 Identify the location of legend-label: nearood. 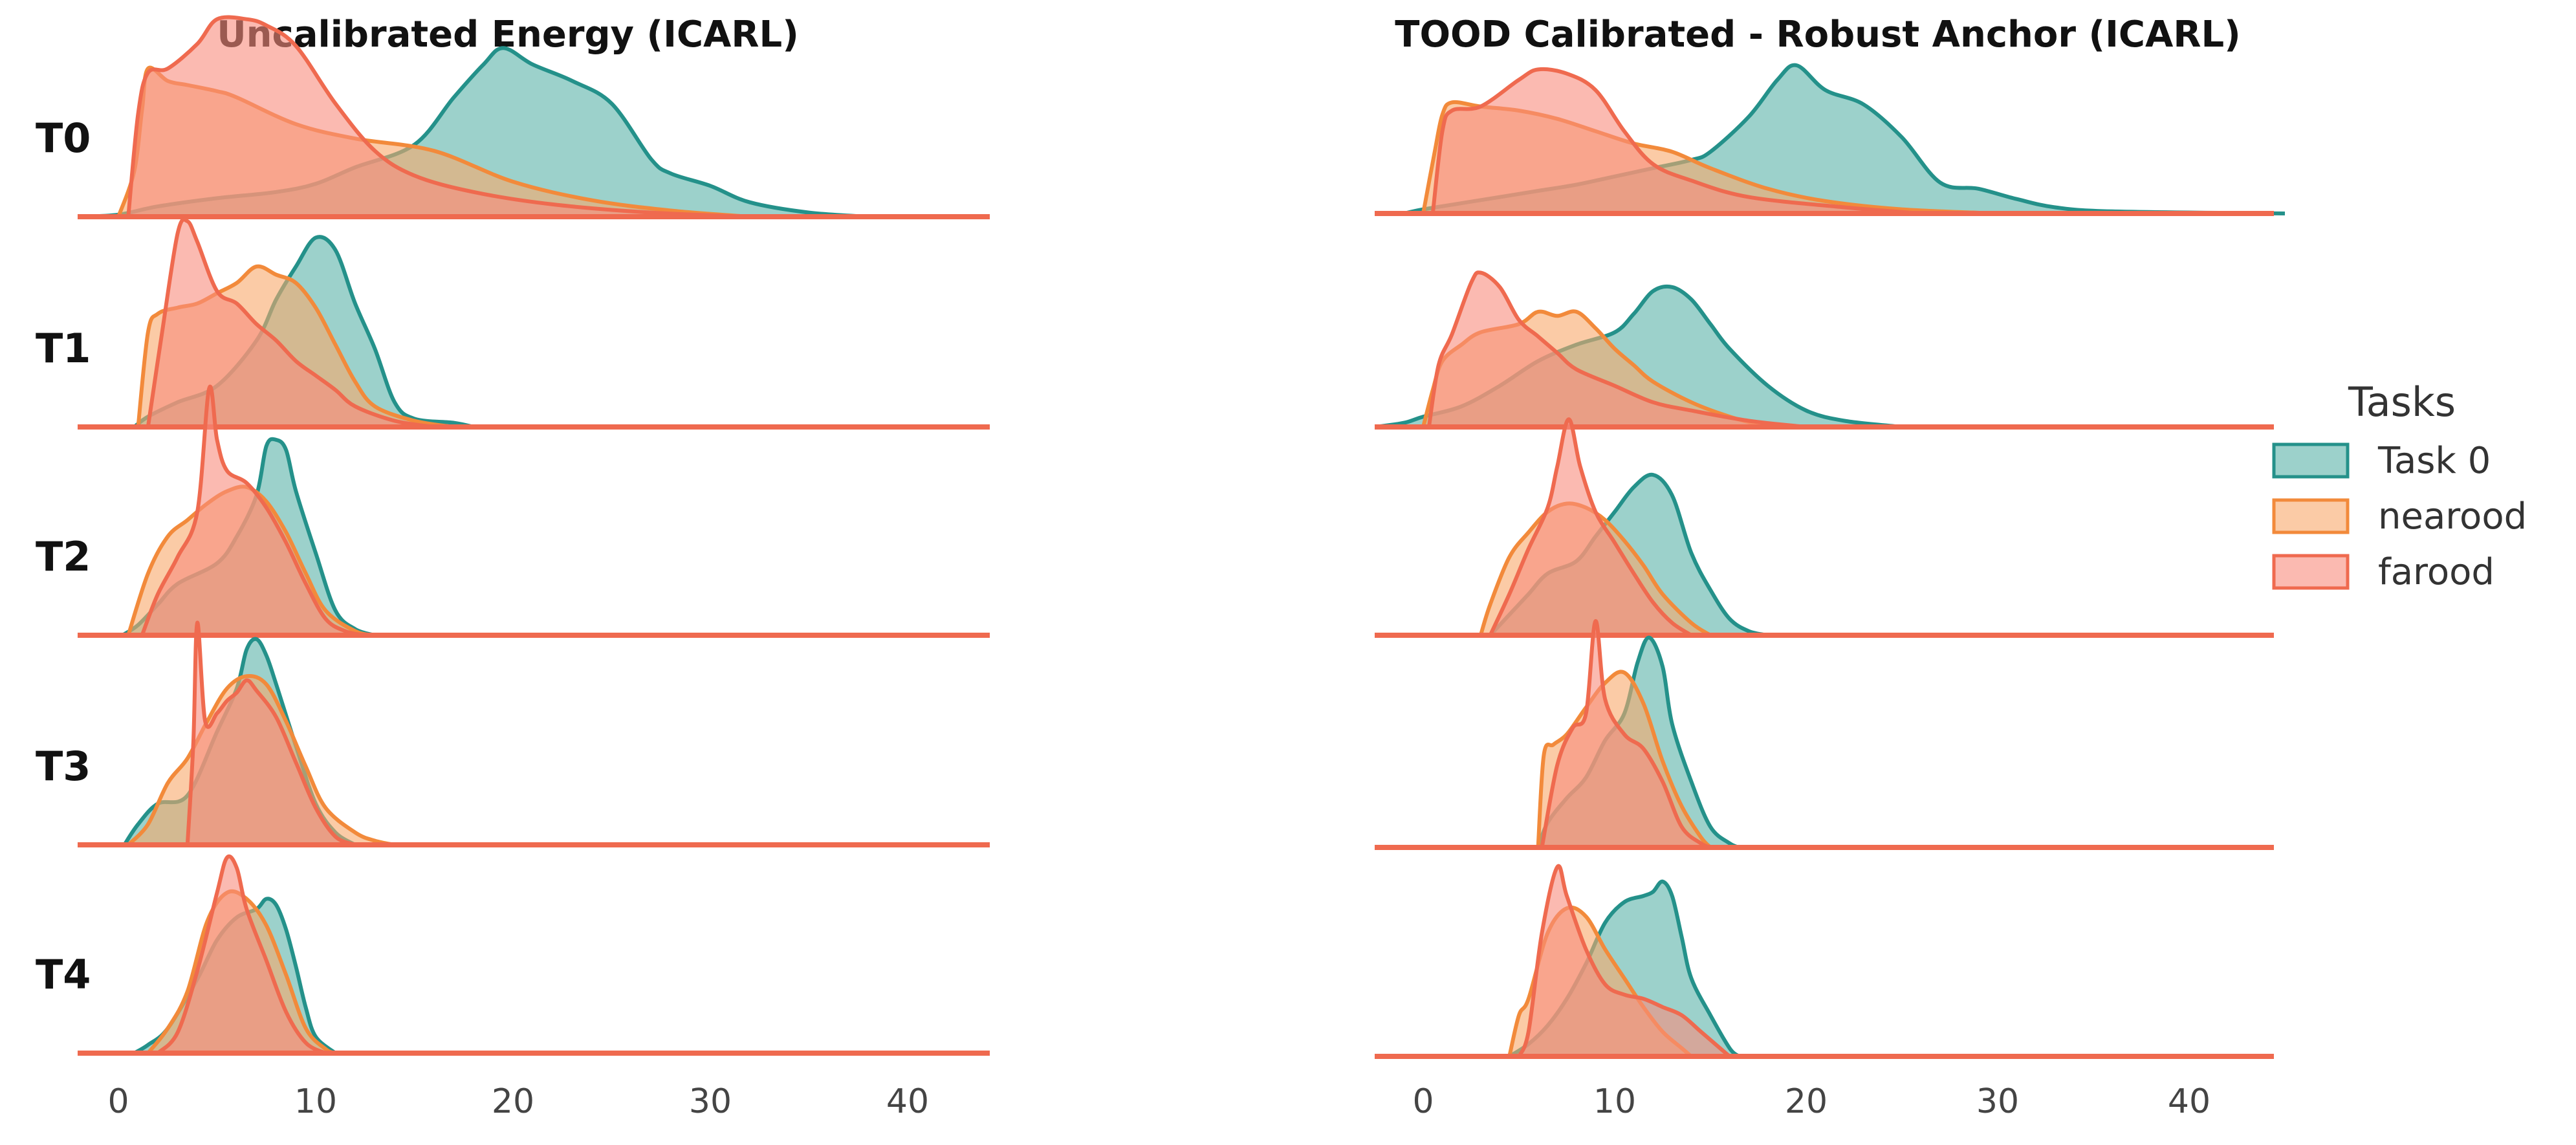
(2452, 517).